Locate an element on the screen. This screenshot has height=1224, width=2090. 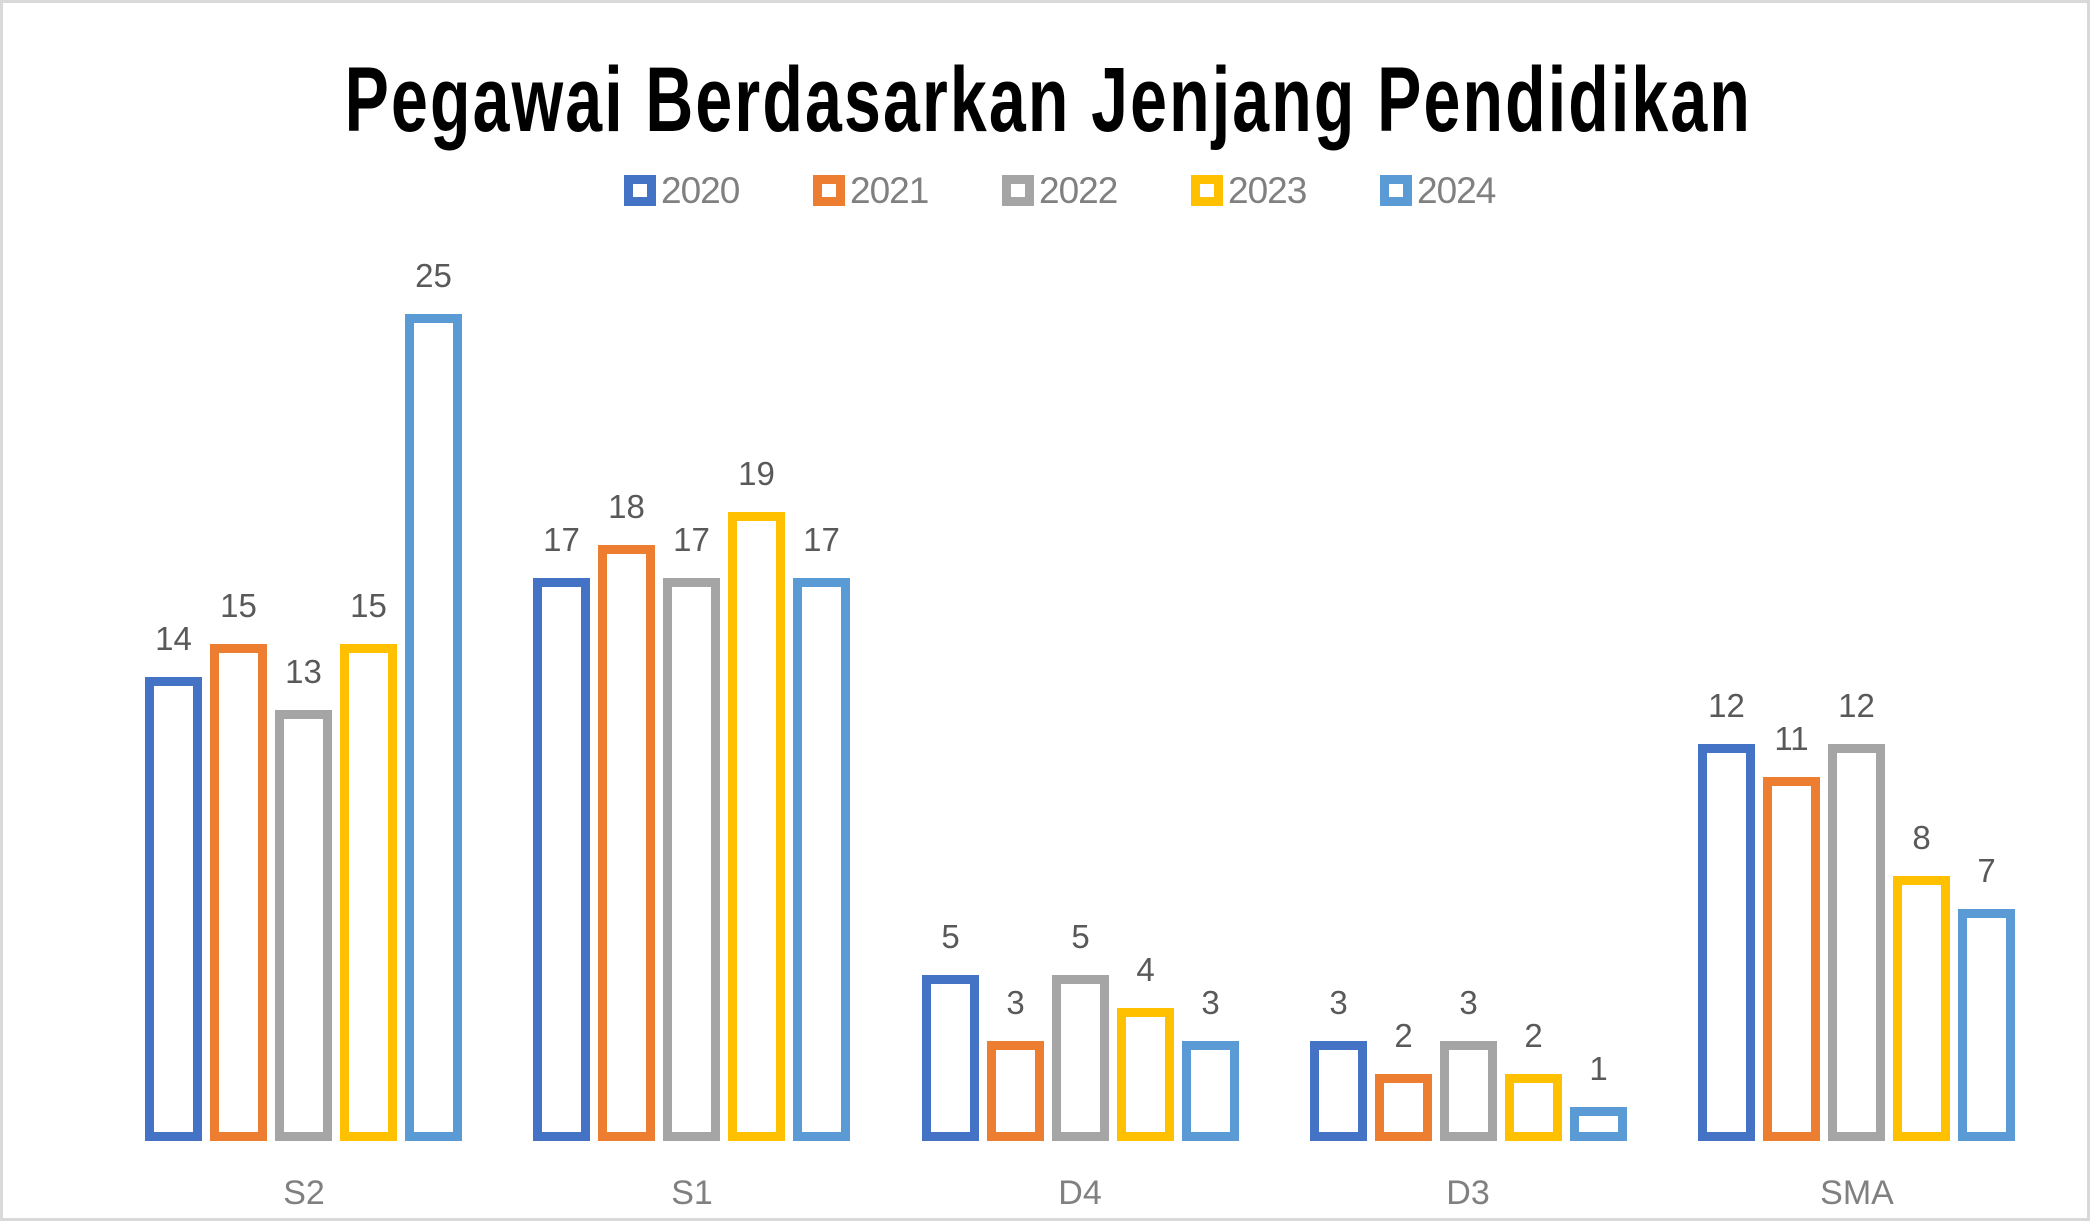
data-label: 7 is located at coordinates (1986, 870).